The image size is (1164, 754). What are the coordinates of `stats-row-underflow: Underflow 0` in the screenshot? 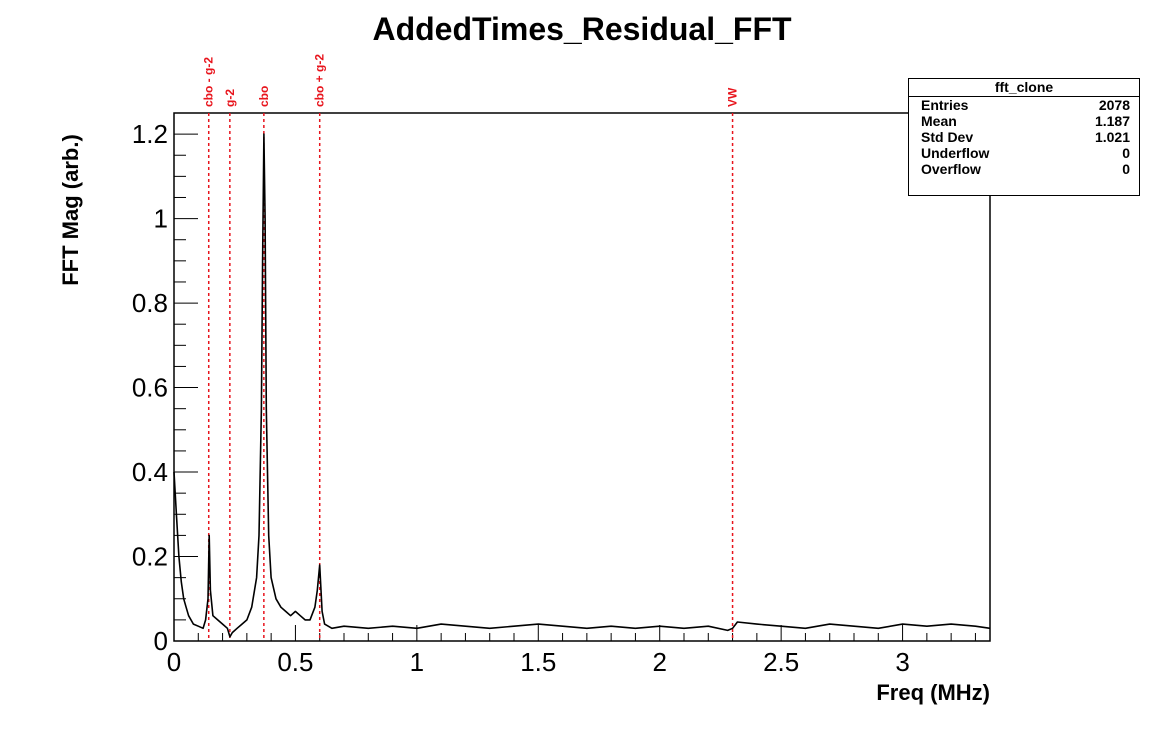 It's located at (1024, 153).